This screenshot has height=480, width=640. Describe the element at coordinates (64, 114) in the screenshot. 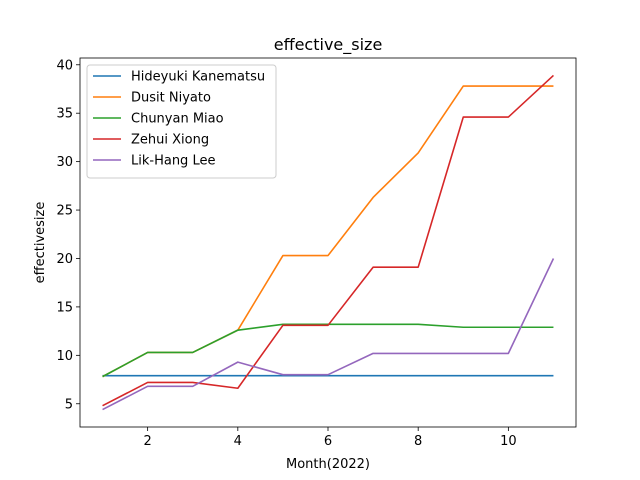

I see `y-tick-label: 35` at that location.